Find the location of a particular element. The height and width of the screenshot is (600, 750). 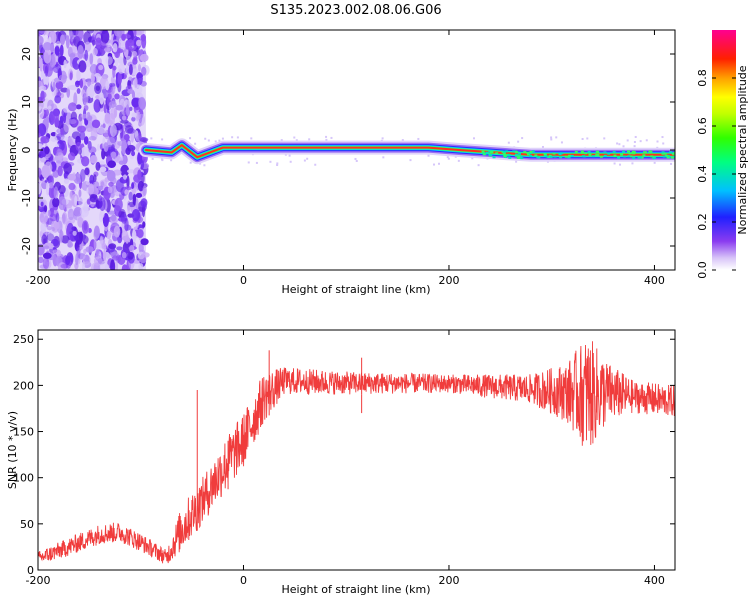

snr-x-tick-label: 200 is located at coordinates (448, 580).